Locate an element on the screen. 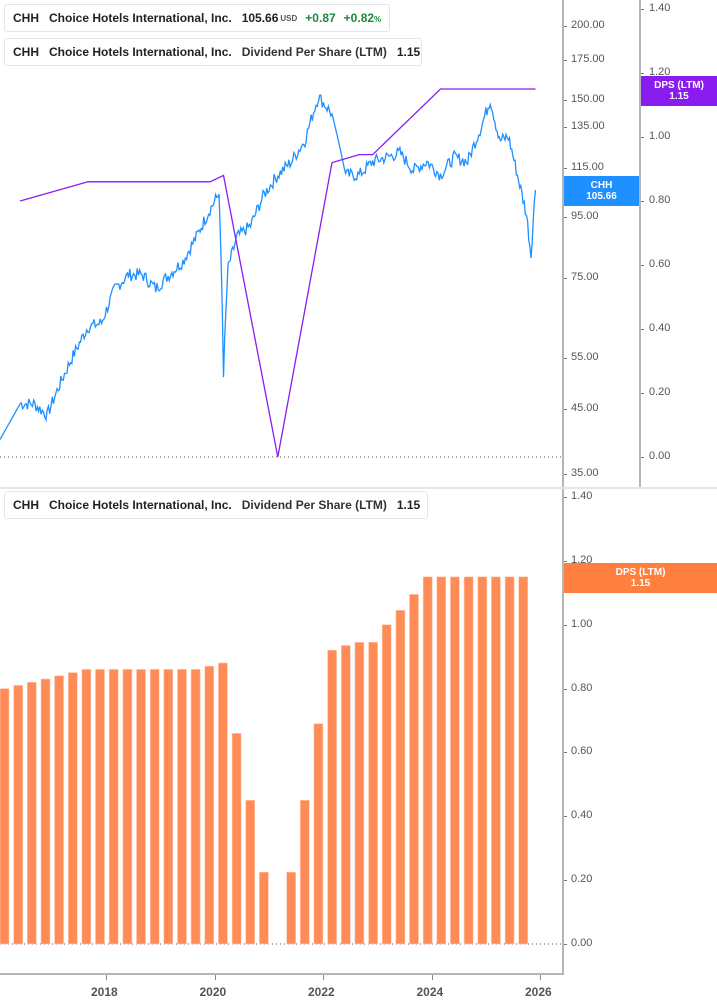  panel-separator is located at coordinates (358, 488).